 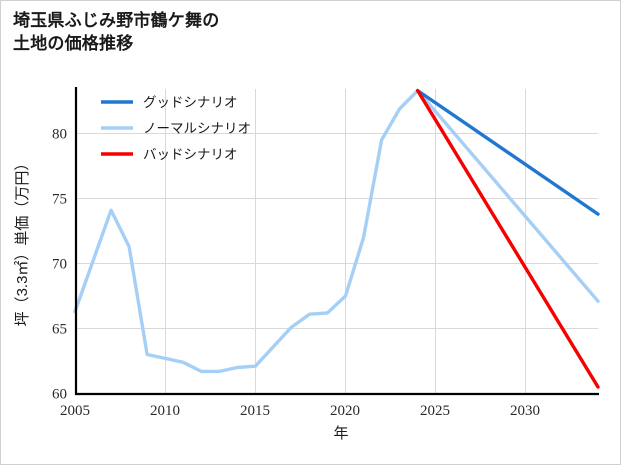 I want to click on series-line-good, so click(x=507, y=152).